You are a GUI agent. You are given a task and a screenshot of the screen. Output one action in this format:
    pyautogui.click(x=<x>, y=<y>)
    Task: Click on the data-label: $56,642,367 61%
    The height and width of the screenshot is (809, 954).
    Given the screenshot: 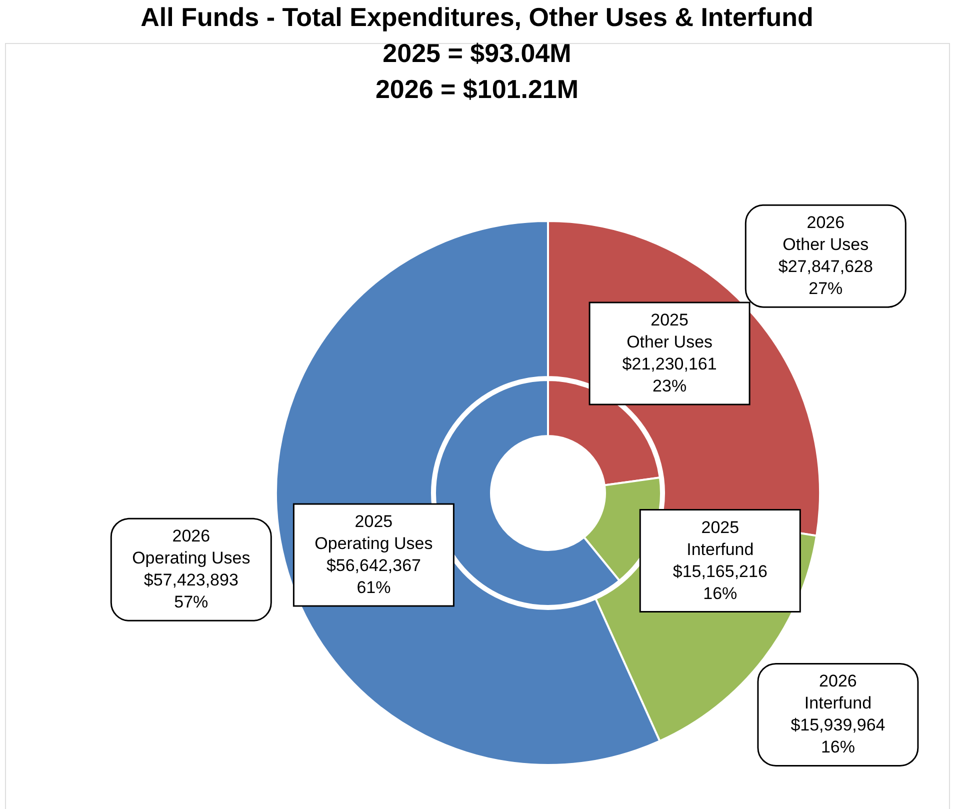 What is the action you would take?
    pyautogui.click(x=373, y=577)
    